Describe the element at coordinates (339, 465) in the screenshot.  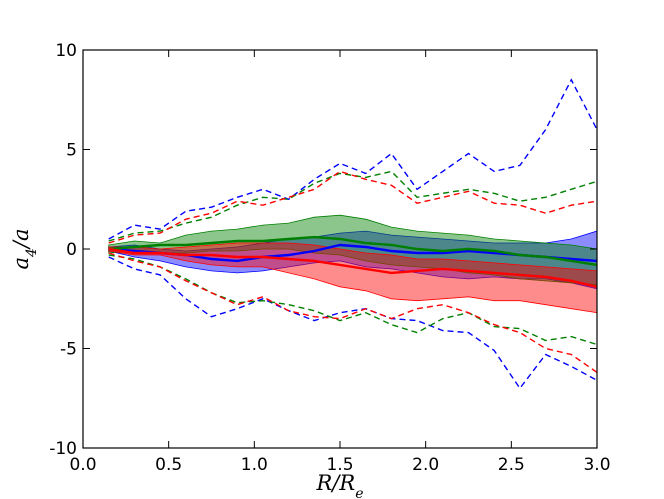
I see `x-tick-label: 1.5` at that location.